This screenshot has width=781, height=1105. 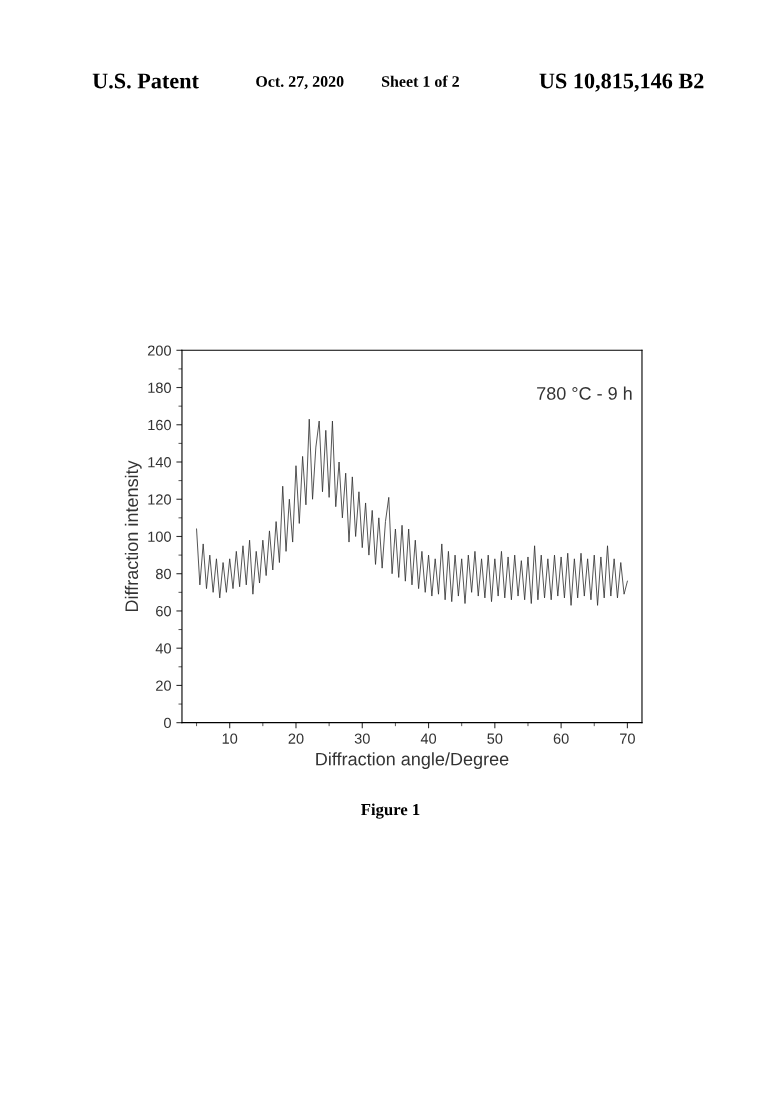 What do you see at coordinates (495, 738) in the screenshot?
I see `x-tick-label: 50` at bounding box center [495, 738].